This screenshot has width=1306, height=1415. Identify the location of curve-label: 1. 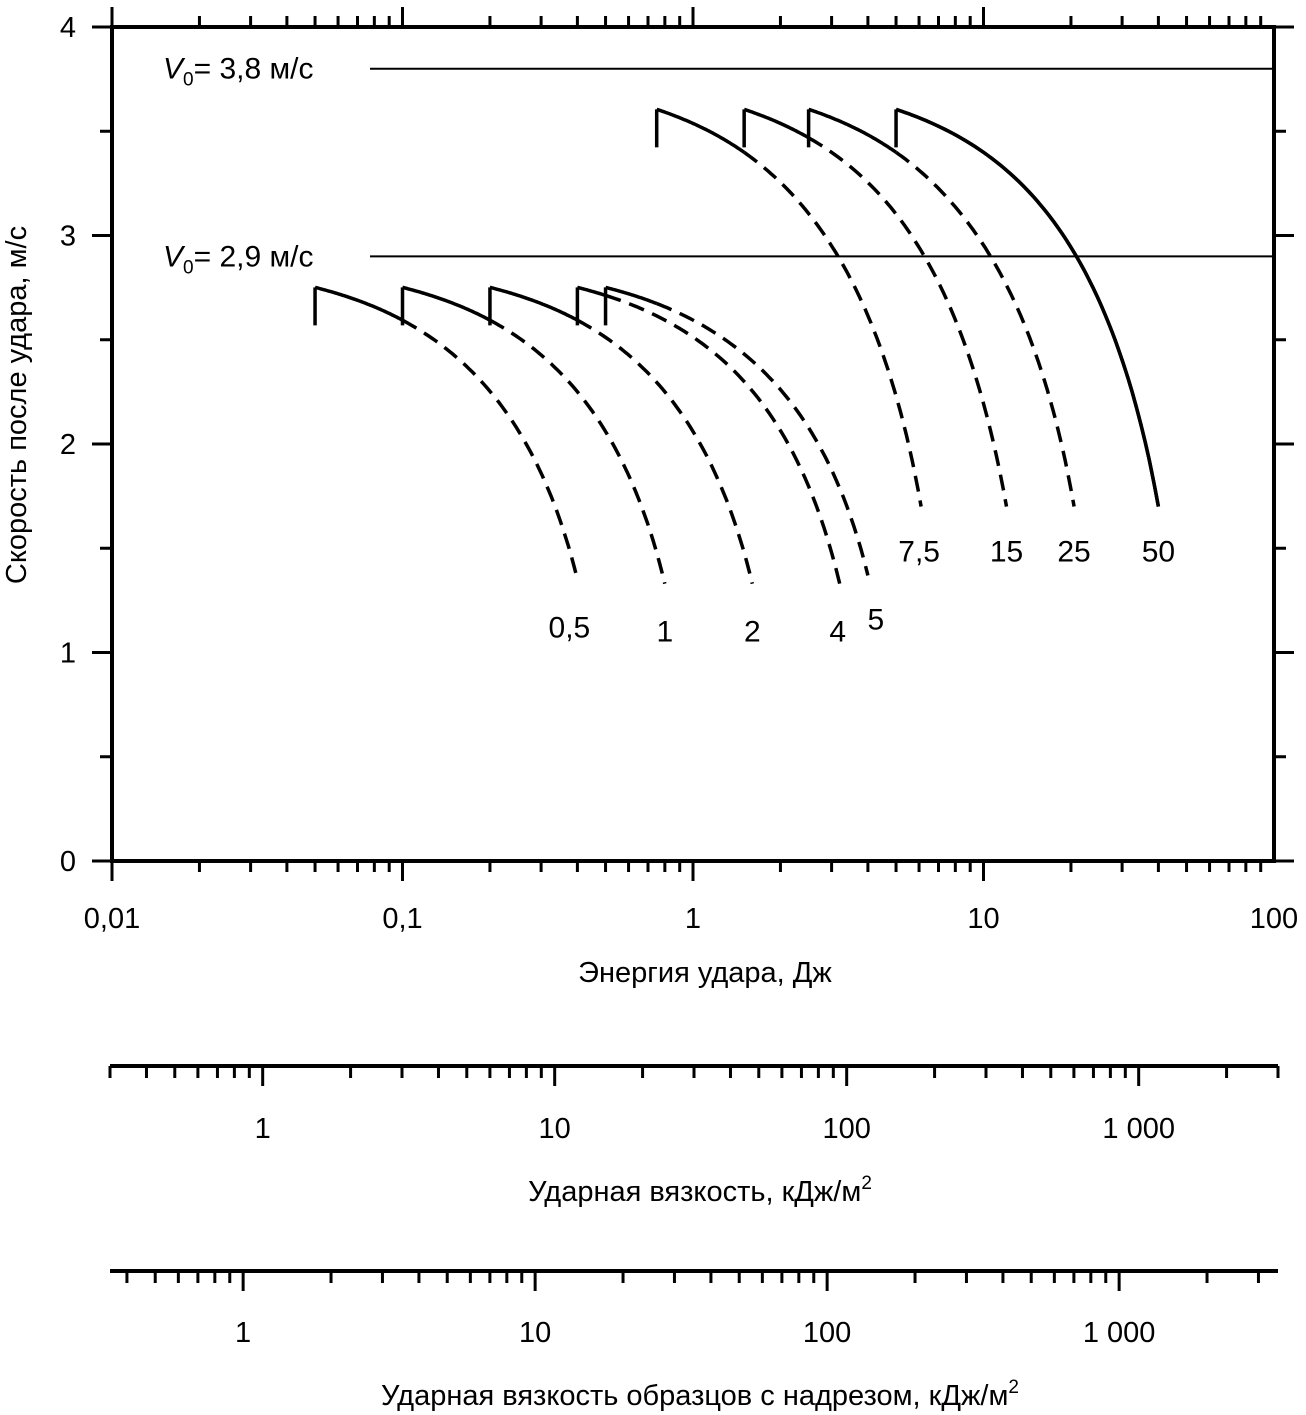
(665, 632).